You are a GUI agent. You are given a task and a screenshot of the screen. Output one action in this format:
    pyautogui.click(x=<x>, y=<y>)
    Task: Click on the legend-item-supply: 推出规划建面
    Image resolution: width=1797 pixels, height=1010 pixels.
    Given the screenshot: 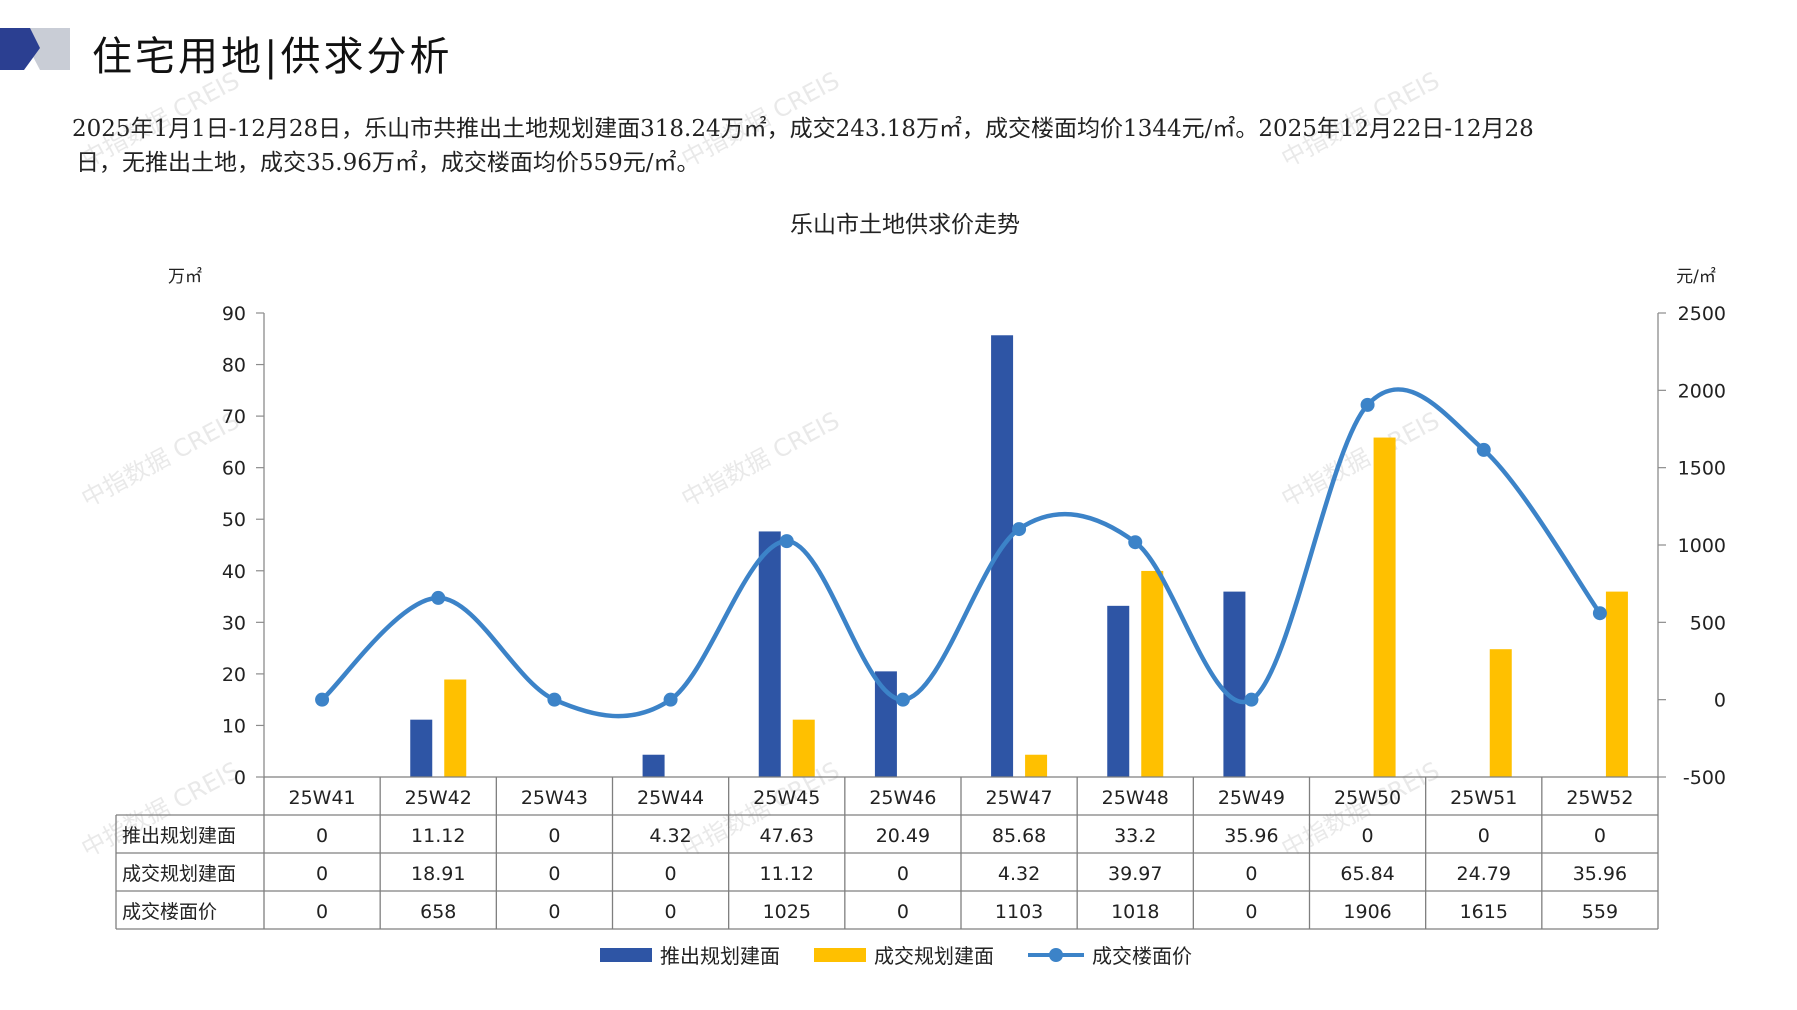 What is the action you would take?
    pyautogui.click(x=690, y=954)
    